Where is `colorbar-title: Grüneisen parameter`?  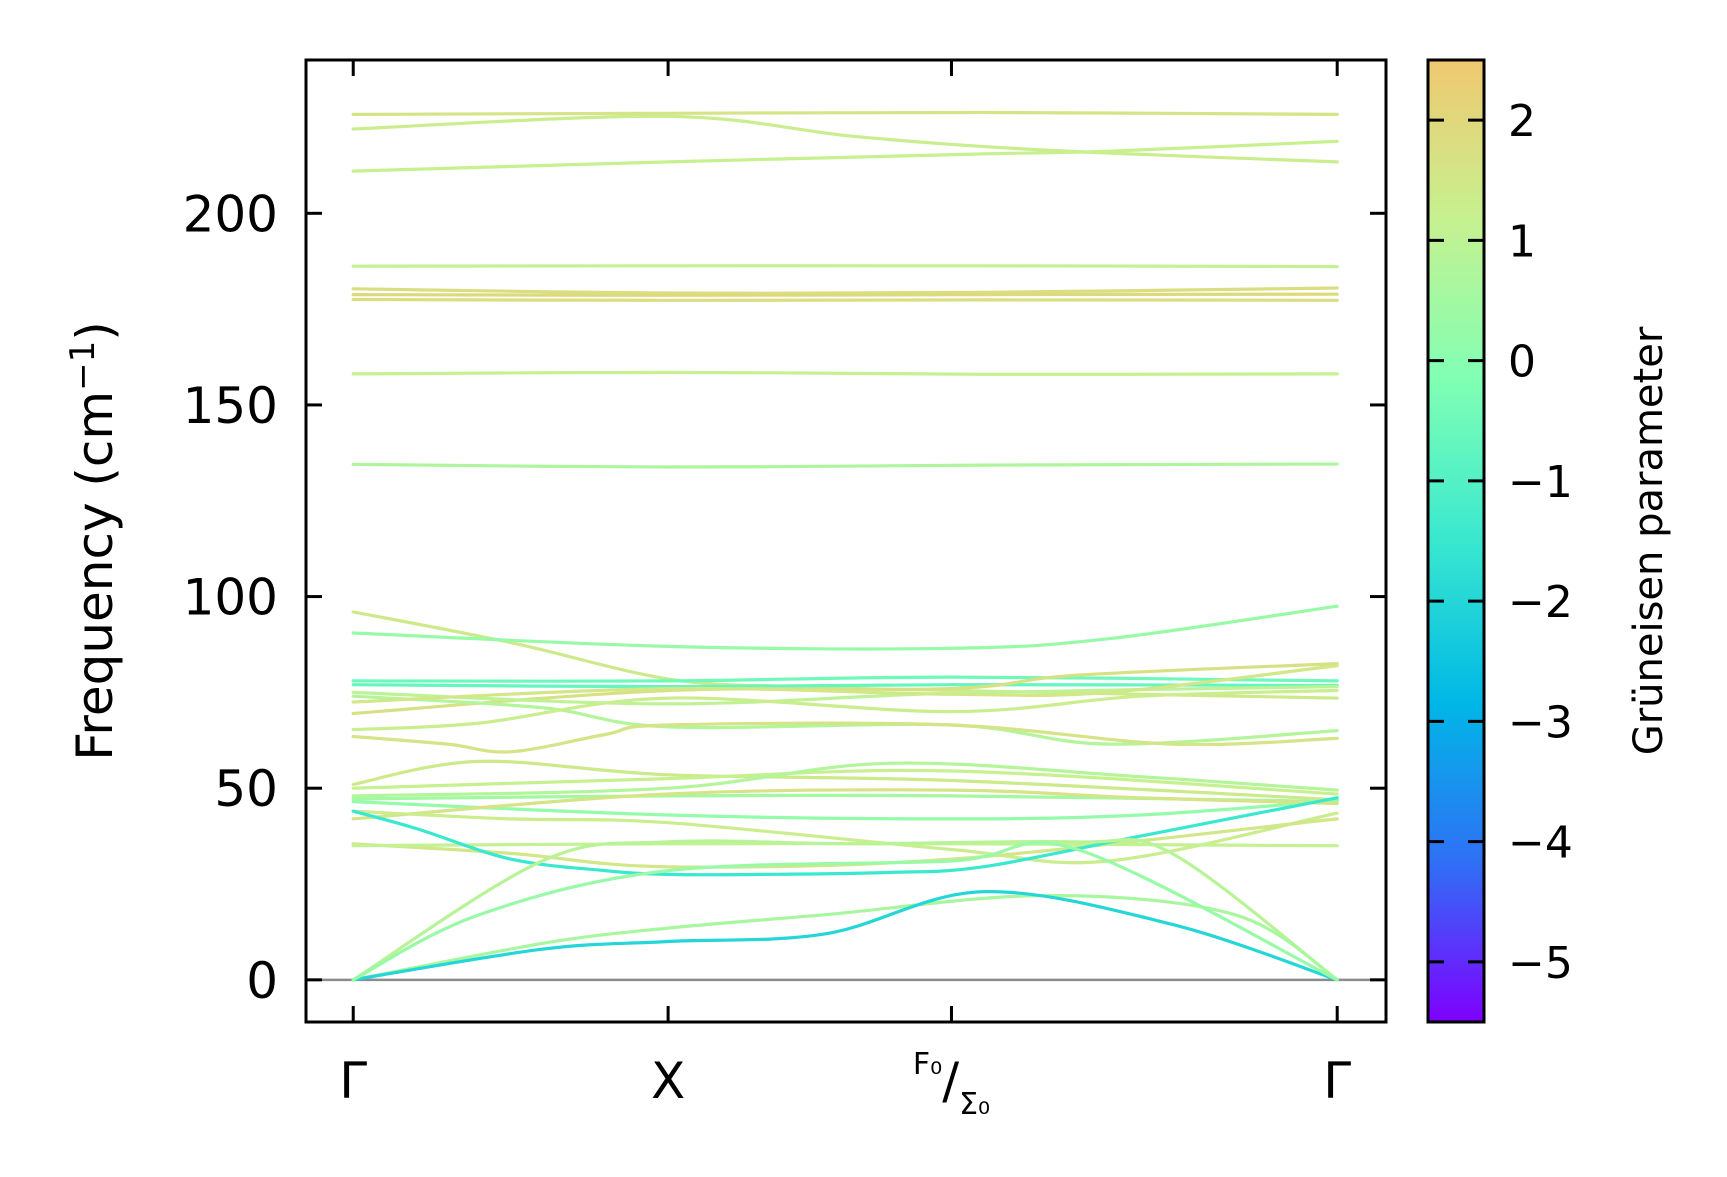 colorbar-title: Grüneisen parameter is located at coordinates (1649, 540).